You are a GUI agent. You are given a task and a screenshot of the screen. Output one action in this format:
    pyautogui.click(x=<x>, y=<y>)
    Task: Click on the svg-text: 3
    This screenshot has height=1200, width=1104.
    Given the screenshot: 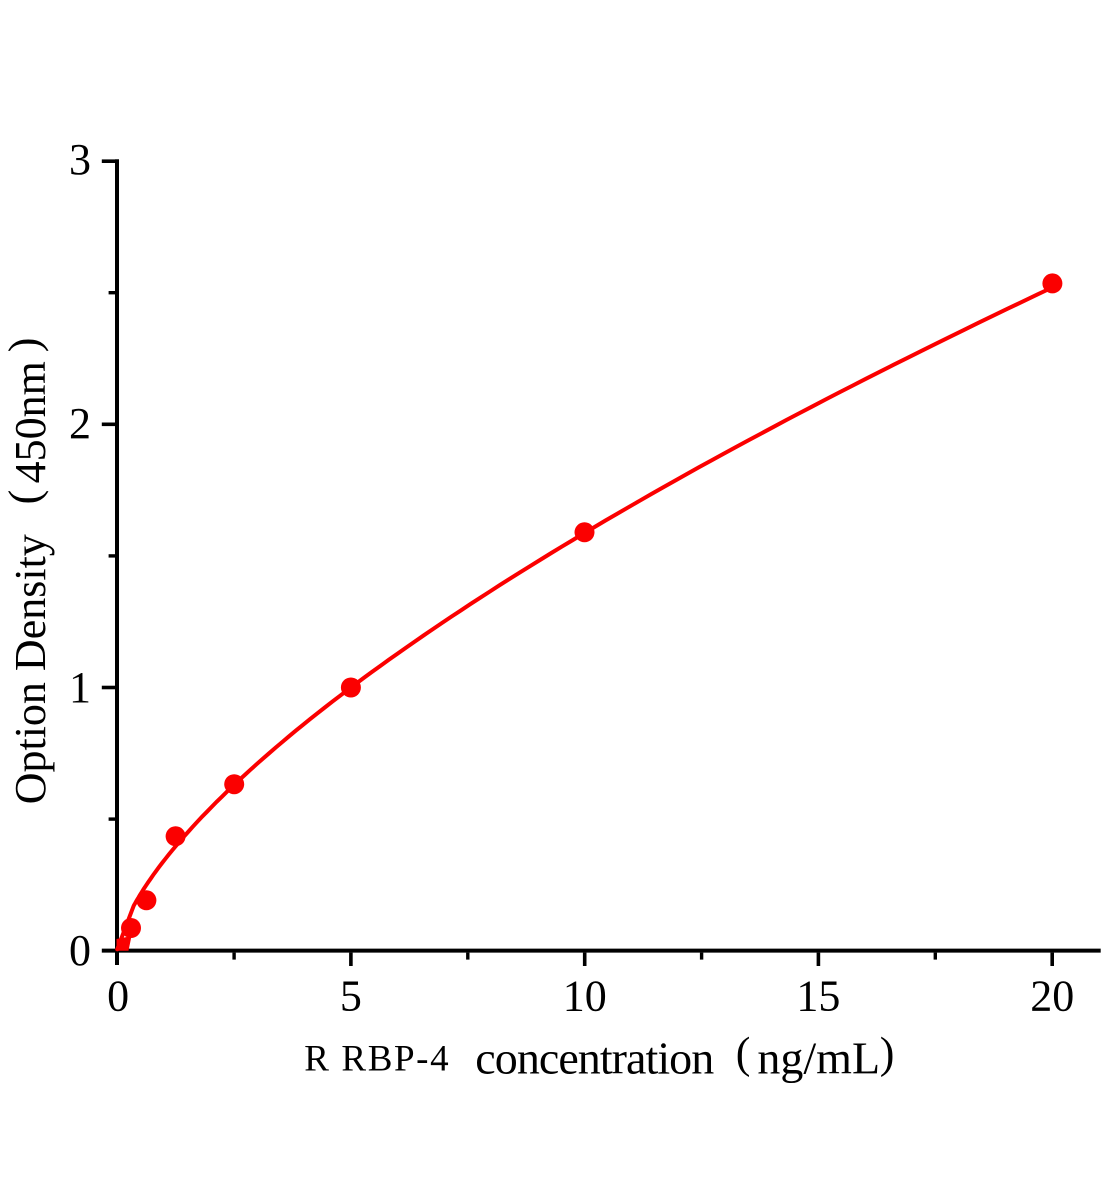 What is the action you would take?
    pyautogui.click(x=80, y=159)
    